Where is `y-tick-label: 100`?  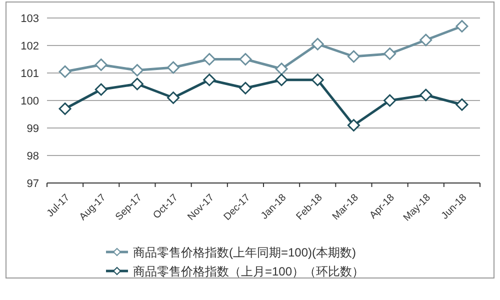
y-tick-label: 100 is located at coordinates (29, 102).